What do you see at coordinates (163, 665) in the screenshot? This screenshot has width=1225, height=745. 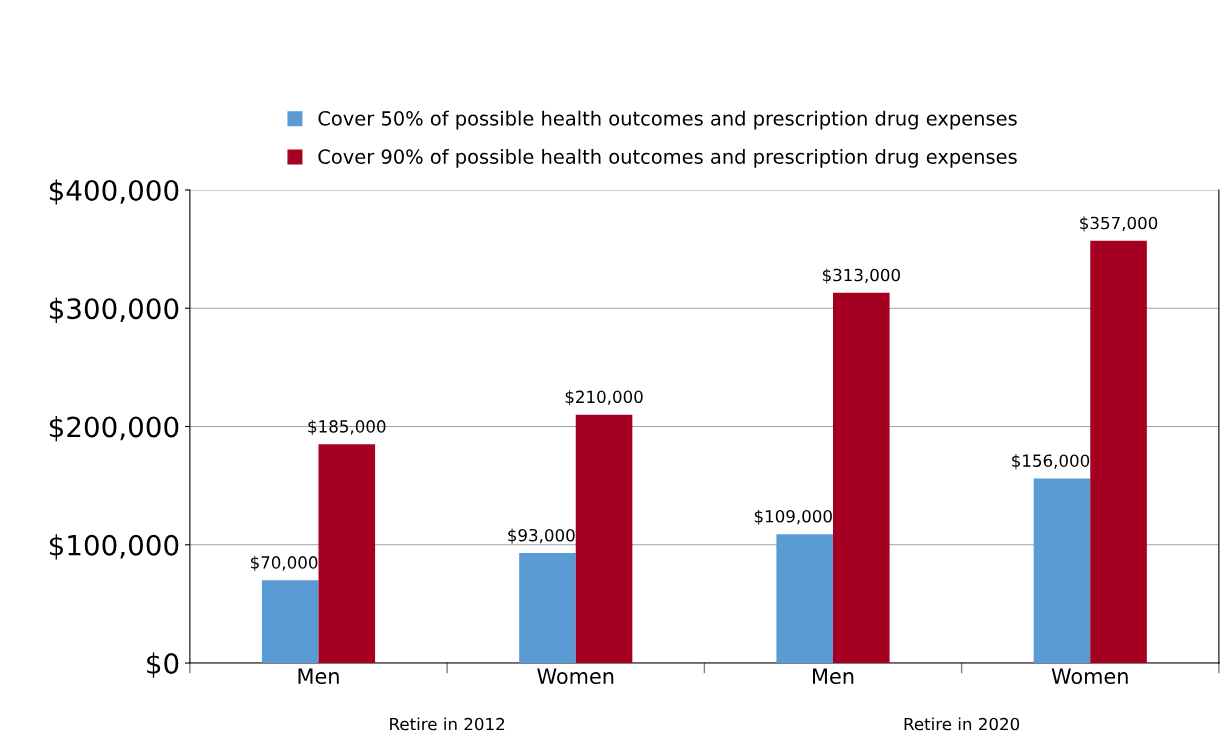 I see `y-tick-label: $0` at bounding box center [163, 665].